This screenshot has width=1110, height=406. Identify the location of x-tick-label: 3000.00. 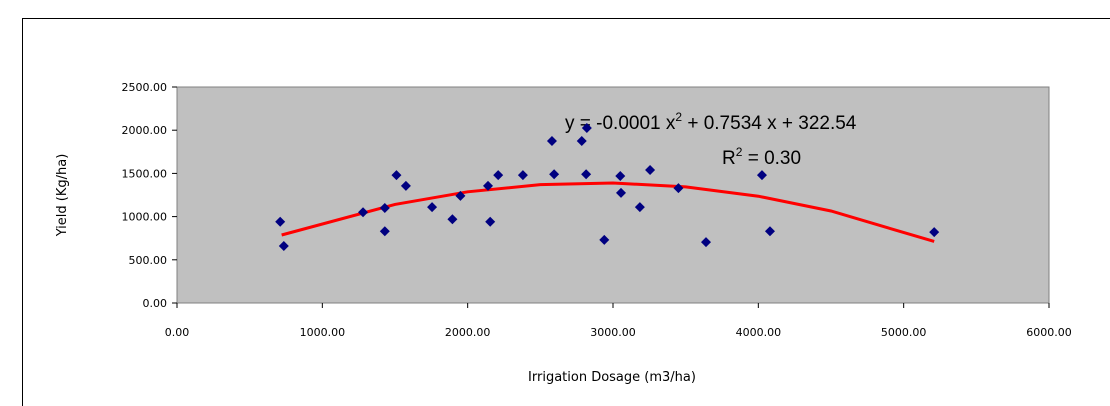
(613, 332).